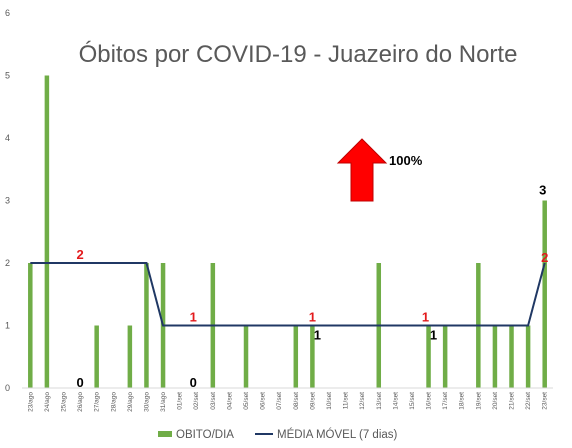 The height and width of the screenshot is (448, 572). I want to click on y-tick-label: 0, so click(7, 388).